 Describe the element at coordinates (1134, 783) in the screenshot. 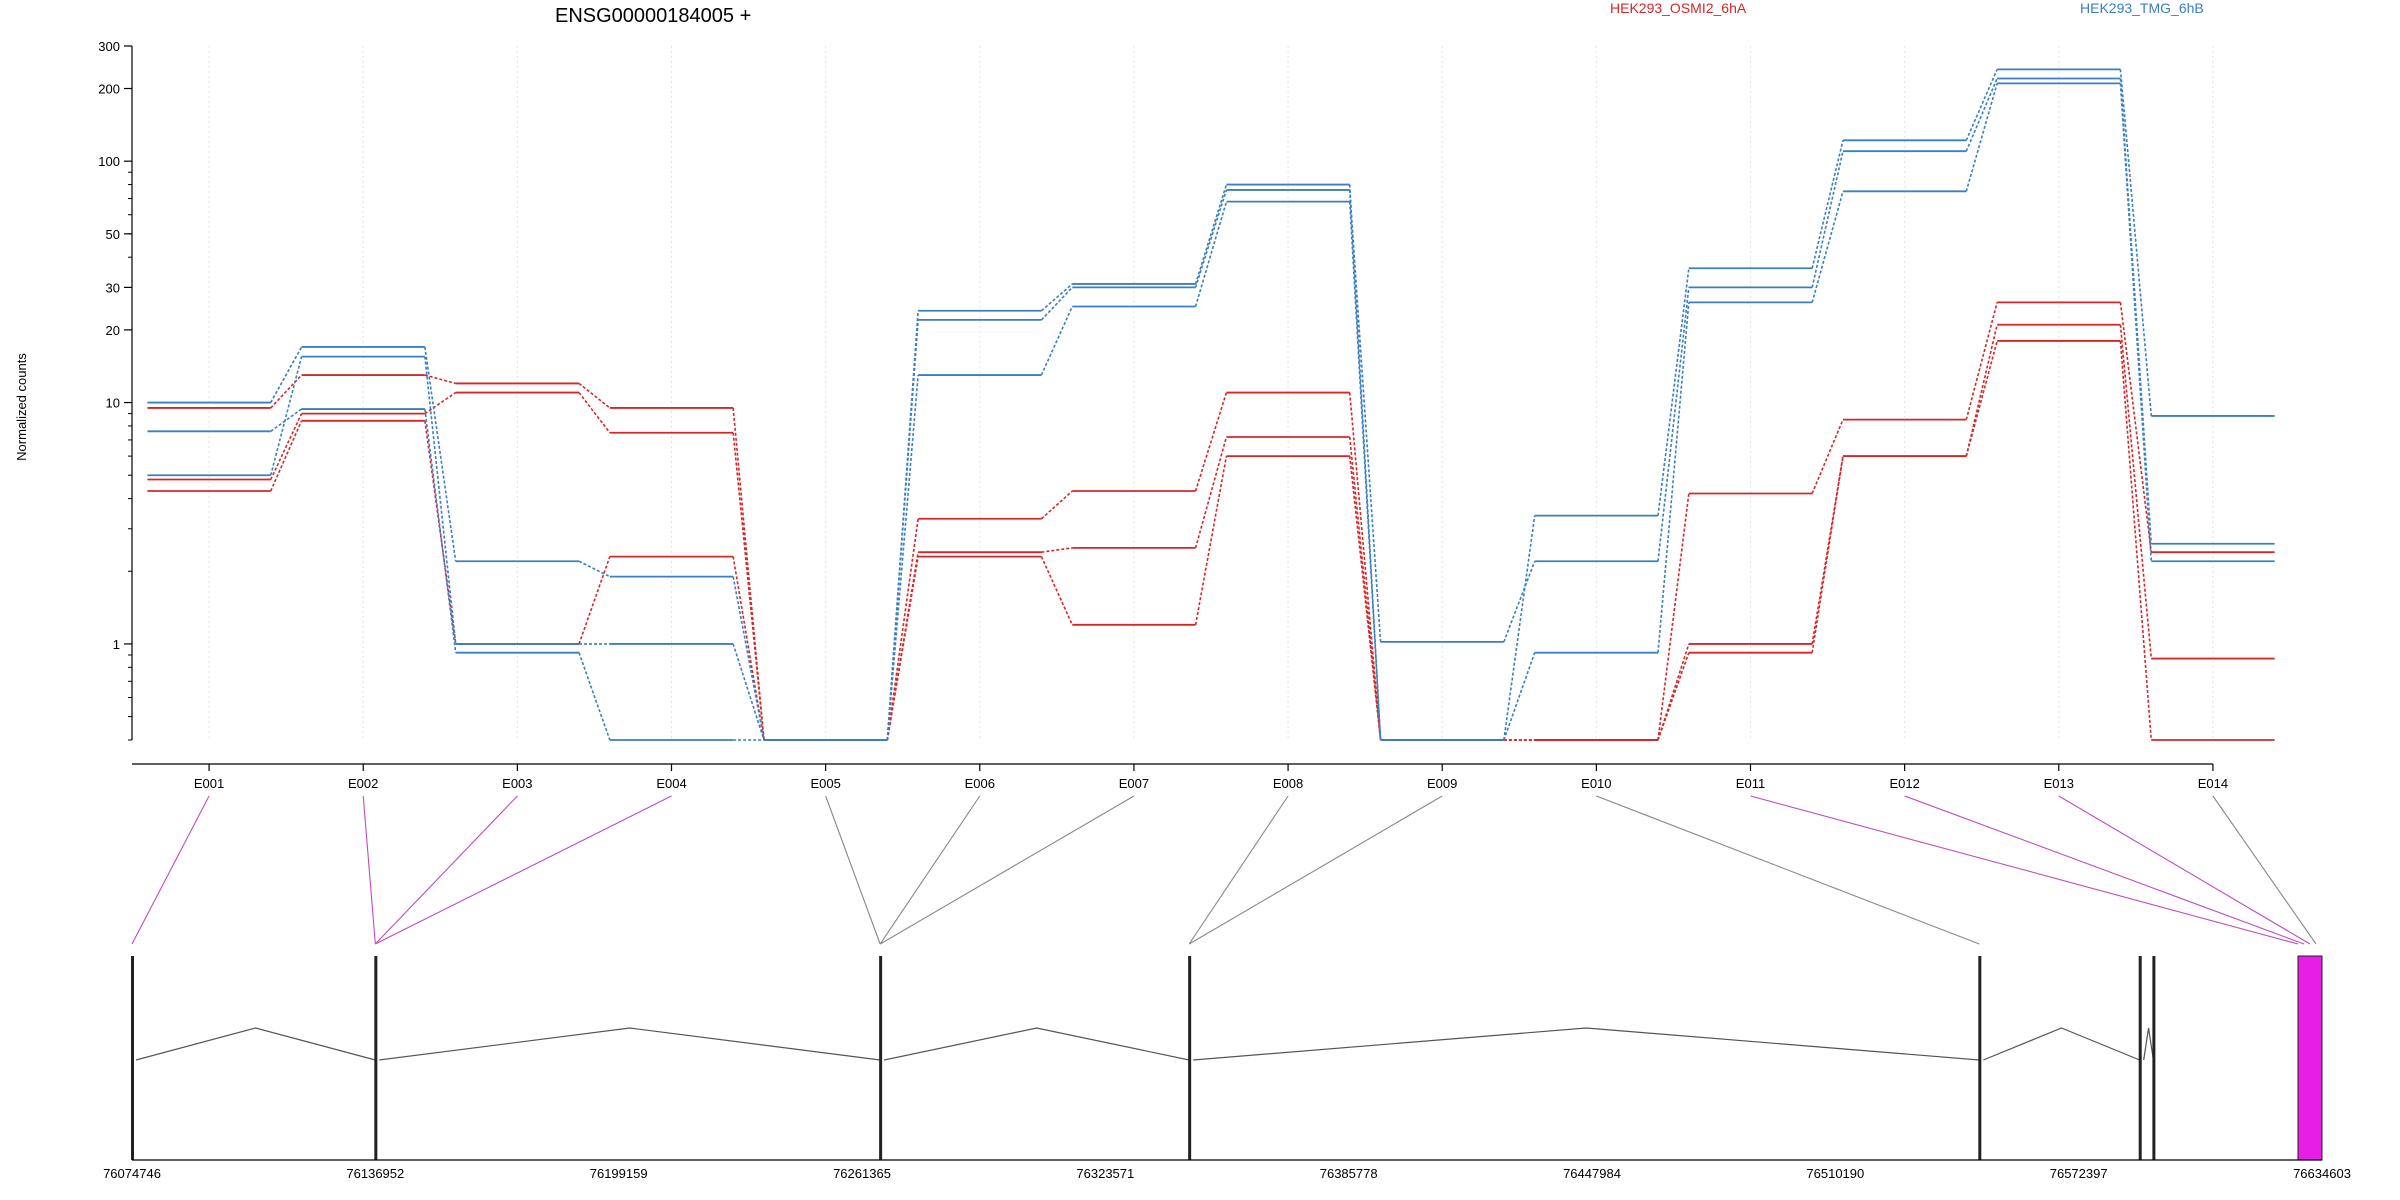

I see `exon-label: E007` at that location.